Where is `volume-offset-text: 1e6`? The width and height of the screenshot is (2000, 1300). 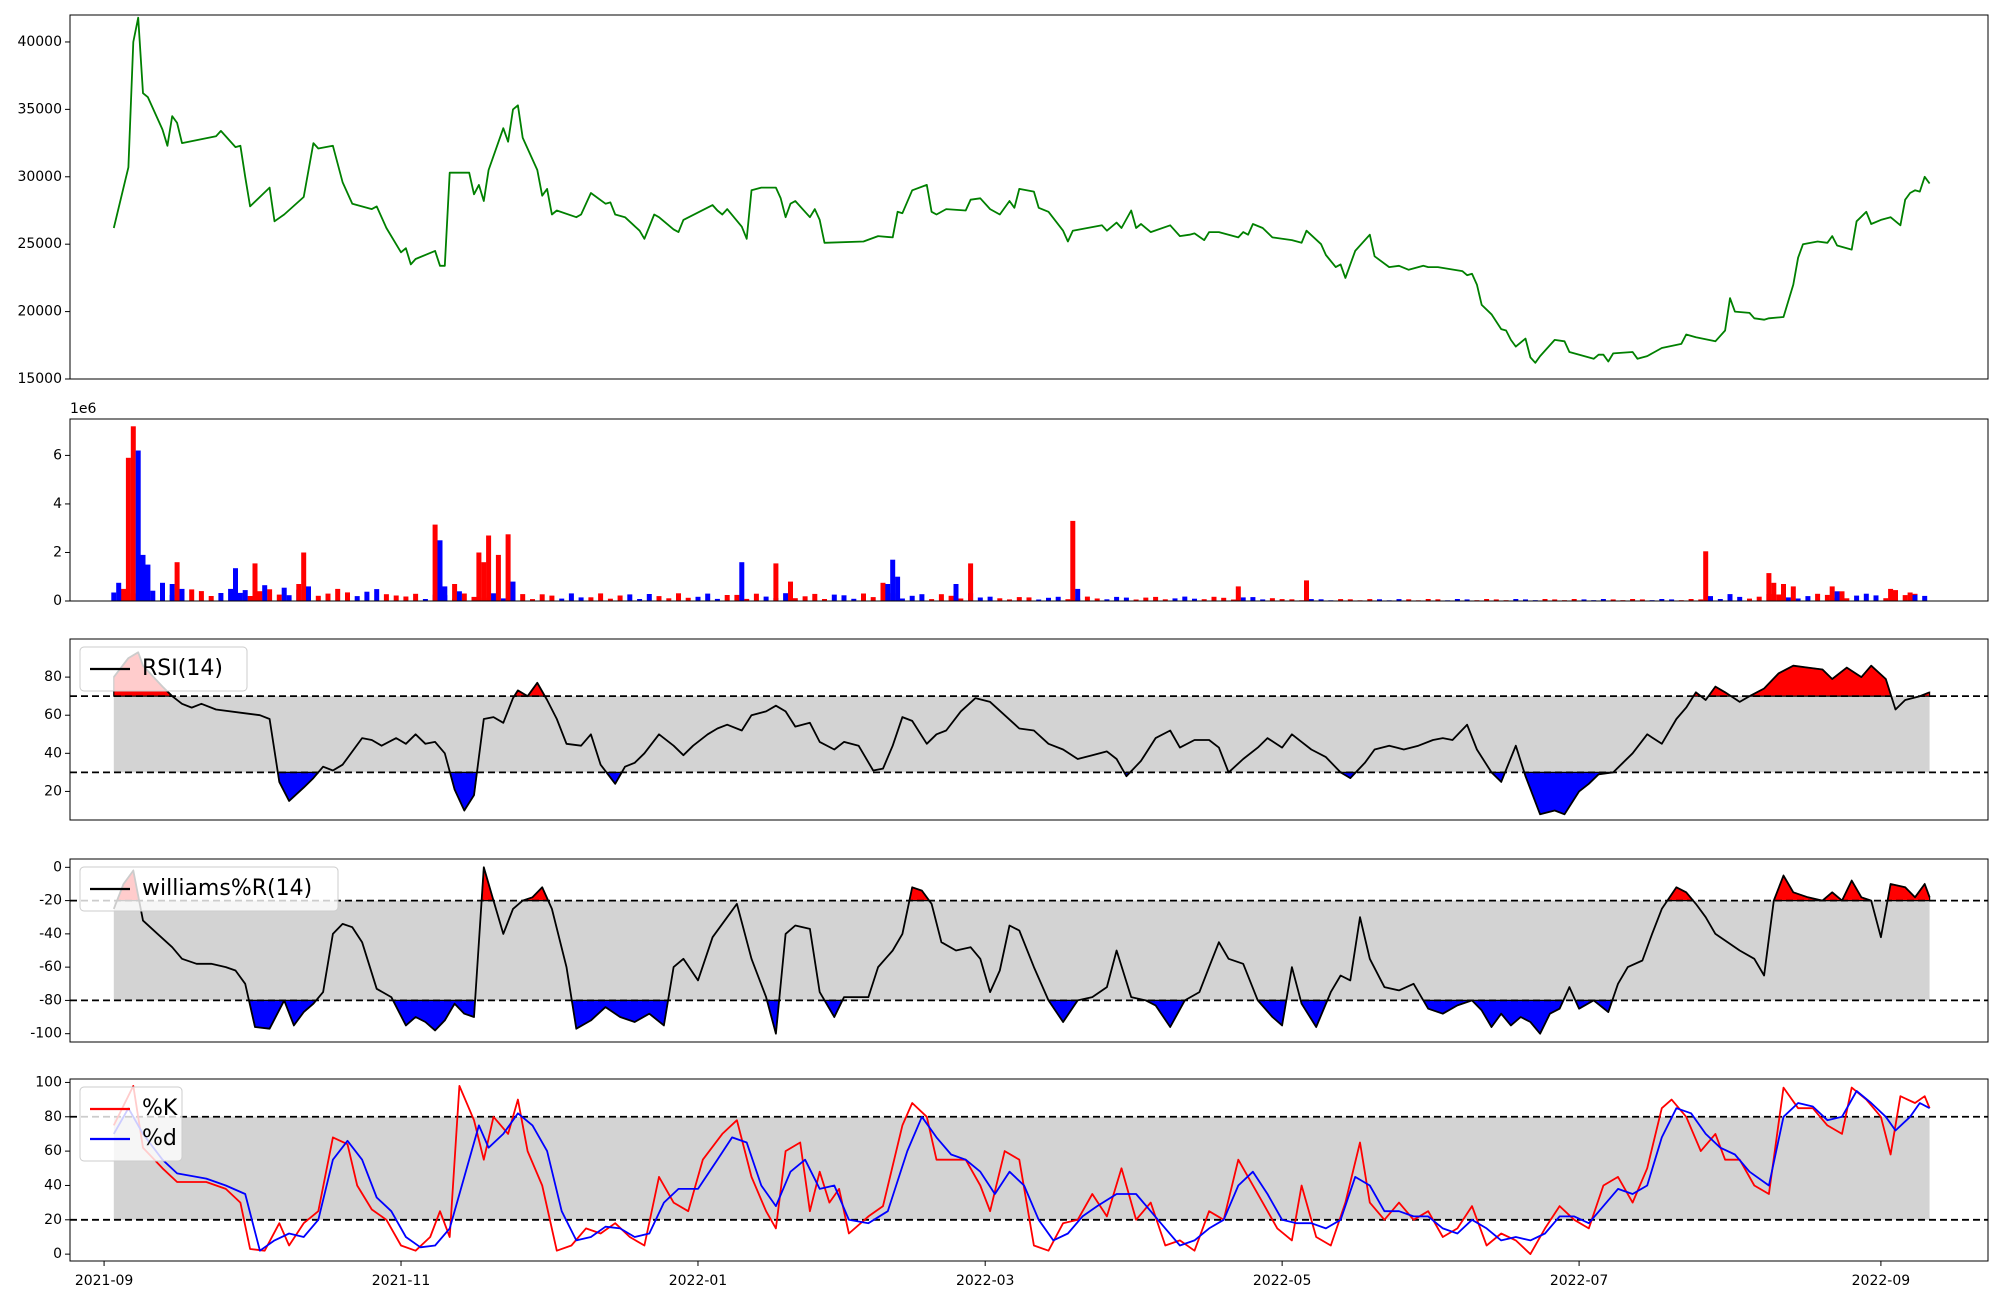
volume-offset-text: 1e6 is located at coordinates (83, 409).